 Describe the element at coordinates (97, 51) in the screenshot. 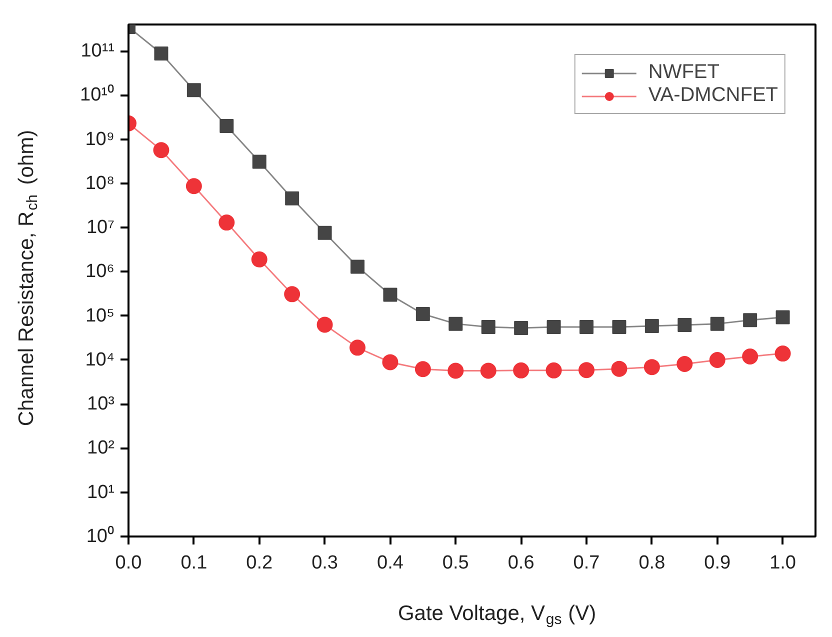

I see `y-tick-label: 10¹¹` at that location.